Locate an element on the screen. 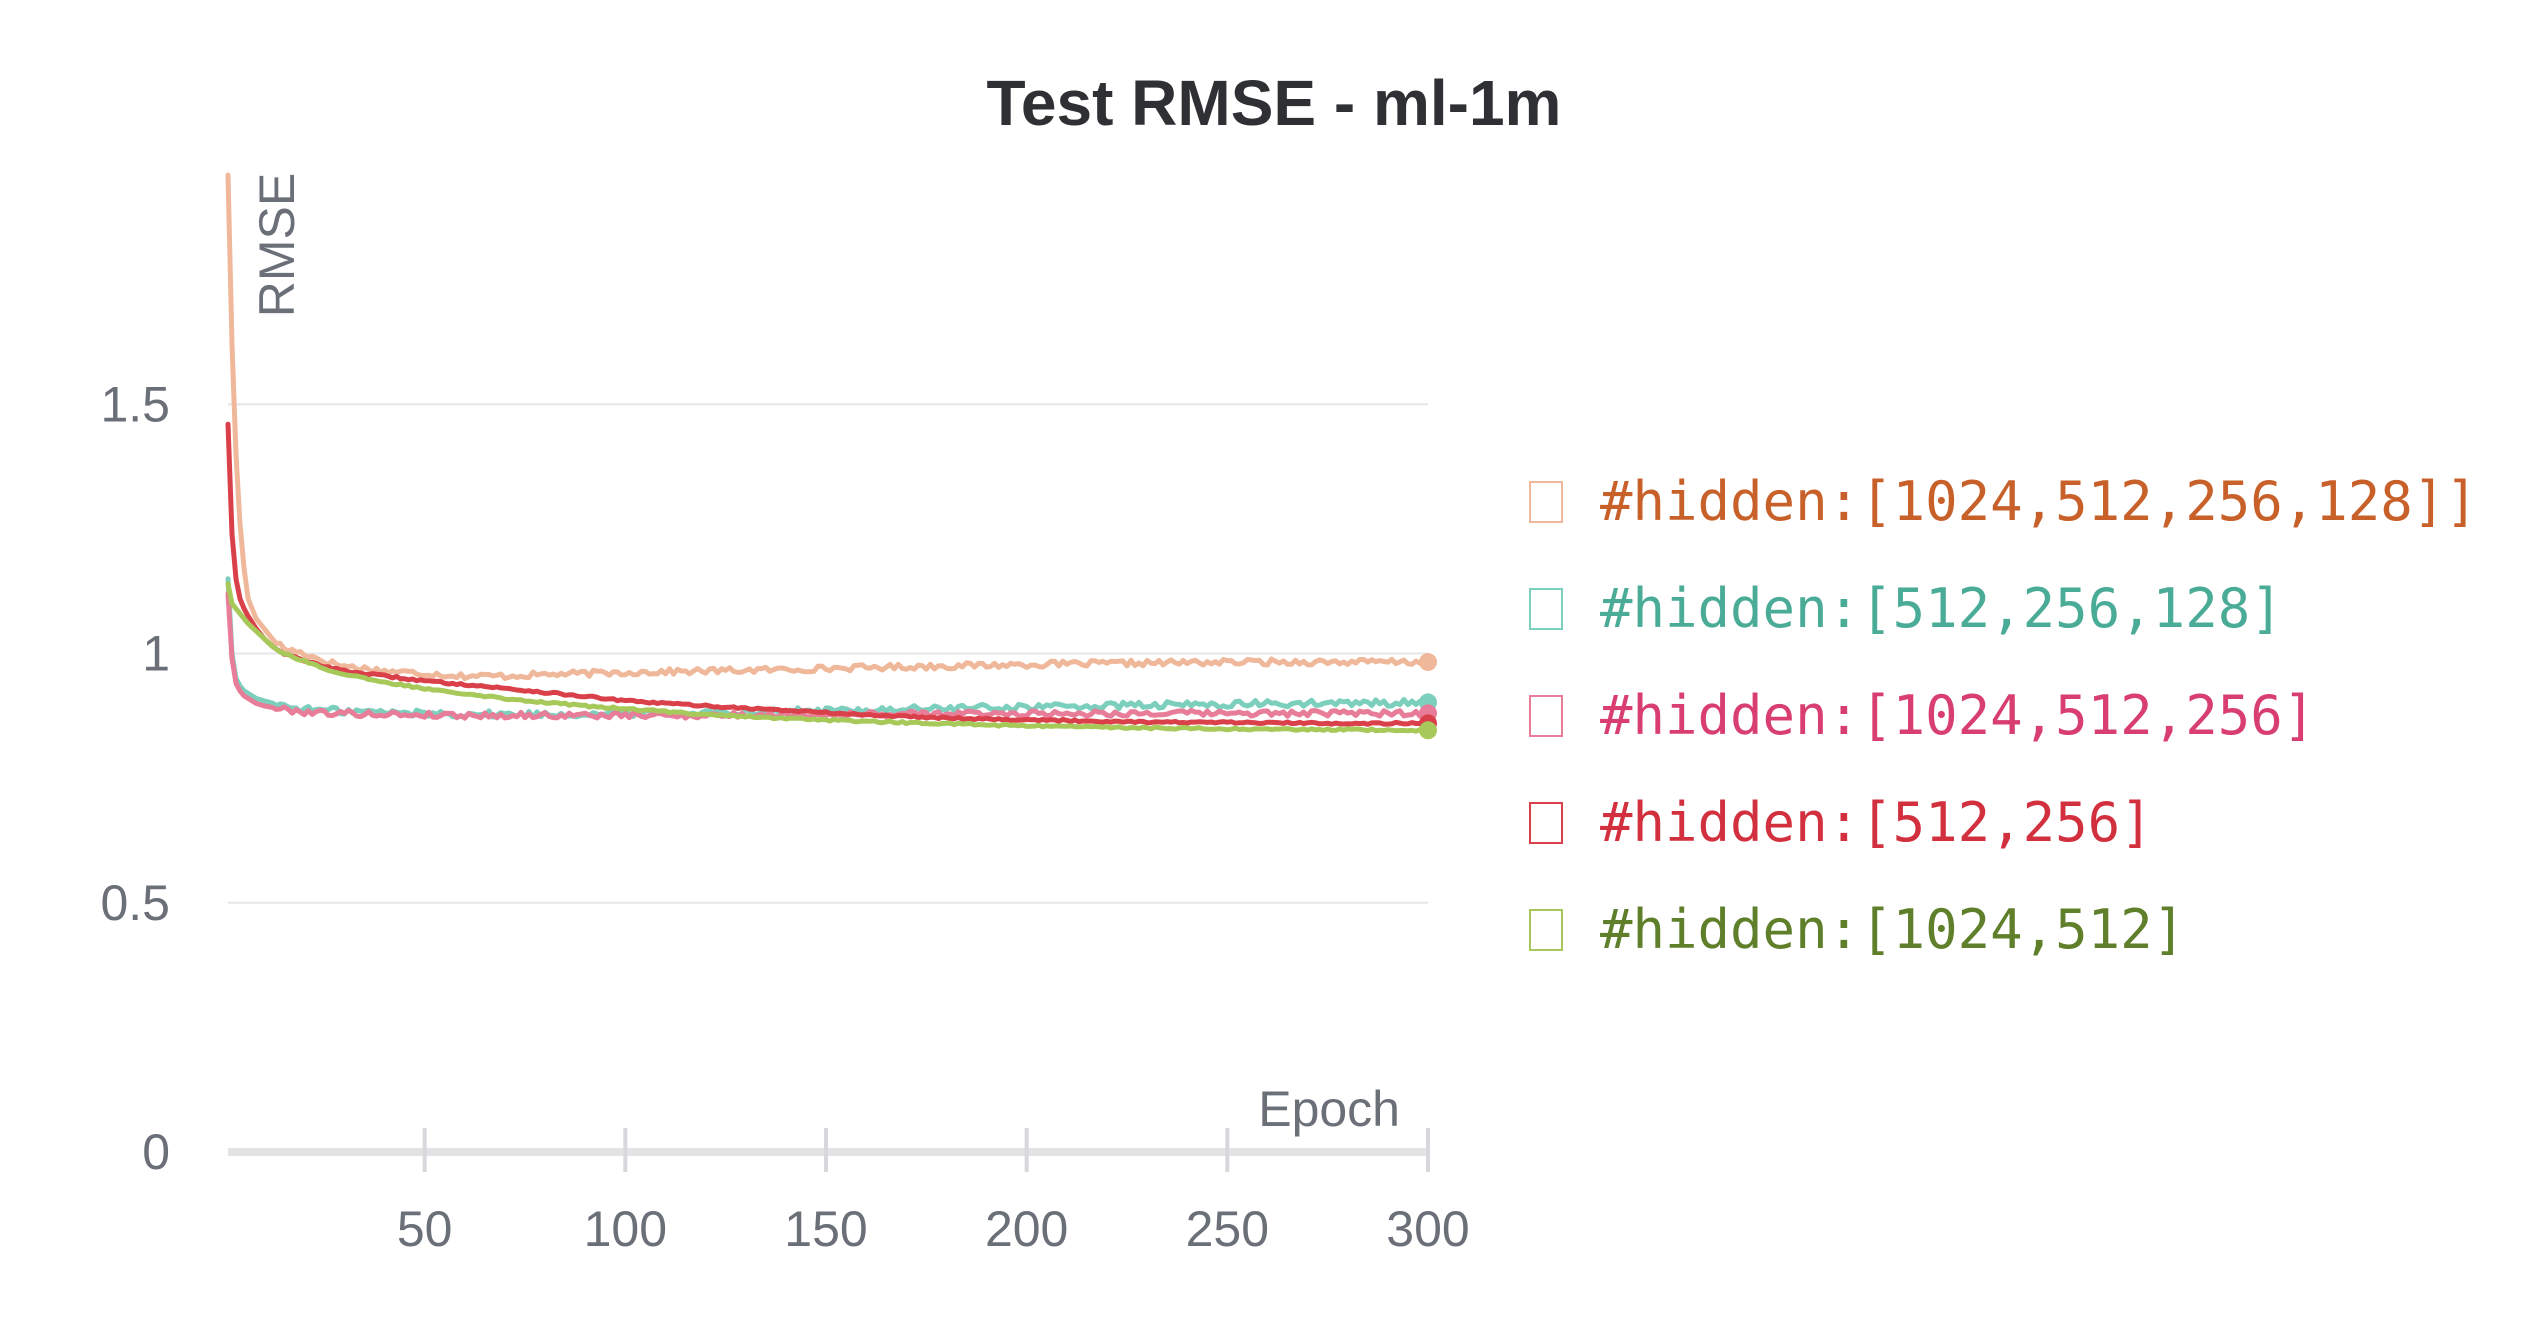 The height and width of the screenshot is (1328, 2528). legend-label: #hidden:[1024,512] is located at coordinates (1892, 929).